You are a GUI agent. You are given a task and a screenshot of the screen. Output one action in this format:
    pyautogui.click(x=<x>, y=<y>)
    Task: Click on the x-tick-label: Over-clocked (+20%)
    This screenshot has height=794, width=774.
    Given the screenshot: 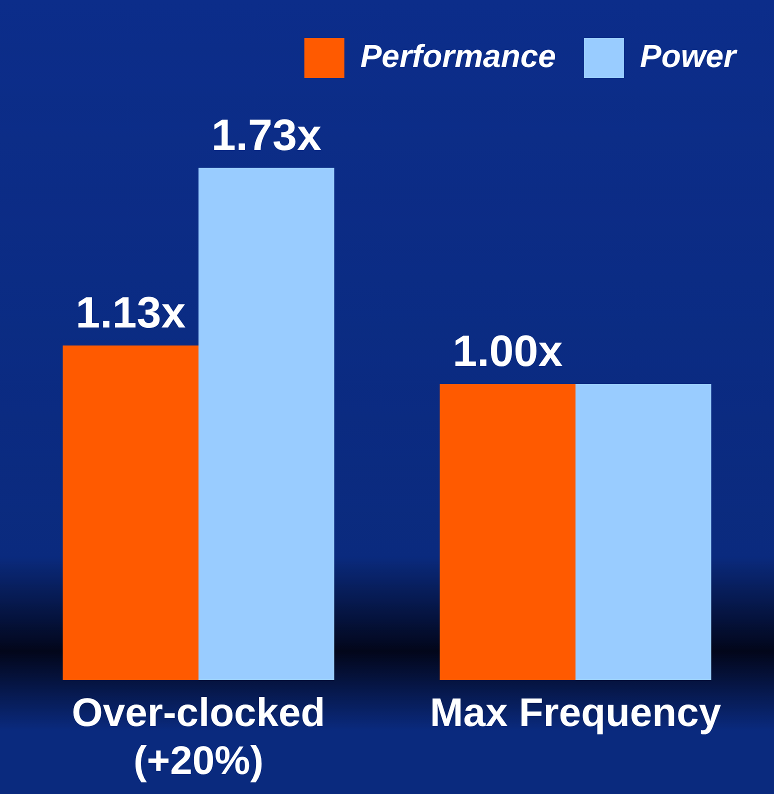 What is the action you would take?
    pyautogui.click(x=199, y=737)
    